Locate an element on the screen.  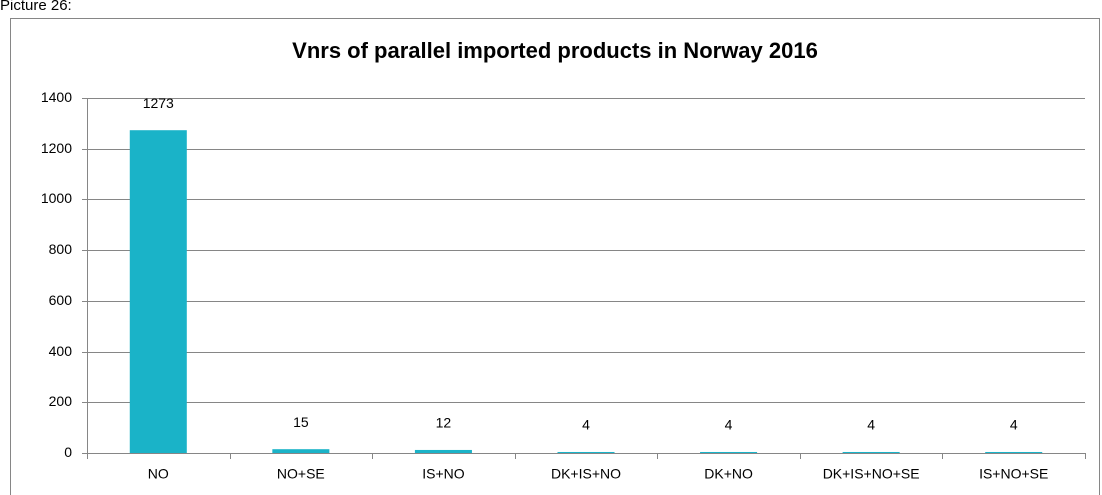
x-tick-label: NO+SE is located at coordinates (301, 474).